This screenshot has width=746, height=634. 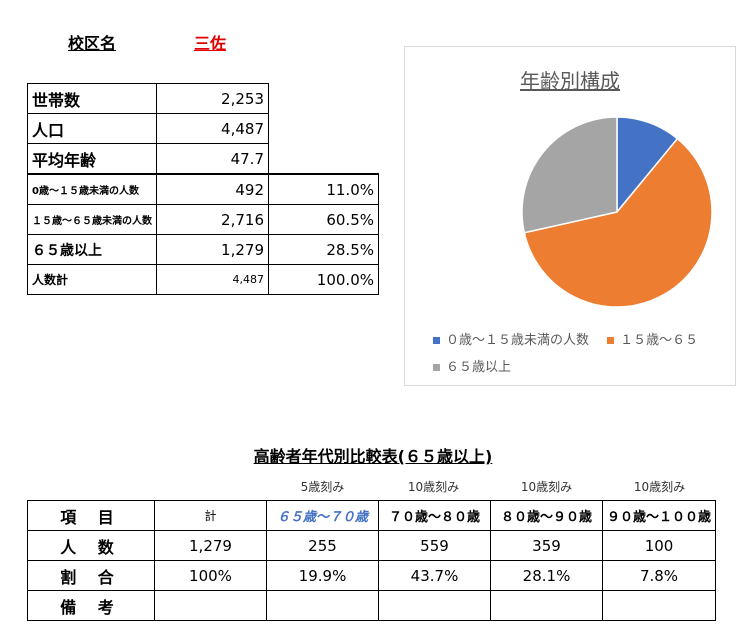 What do you see at coordinates (212, 219) in the screenshot?
I see `age-15-65-value: 2,716` at bounding box center [212, 219].